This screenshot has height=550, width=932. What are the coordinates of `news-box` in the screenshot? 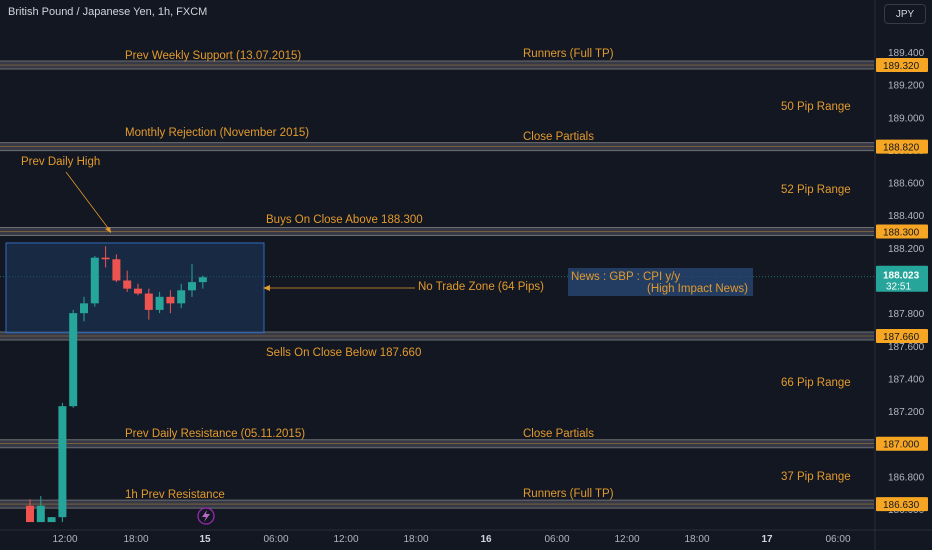 It's located at (660, 282).